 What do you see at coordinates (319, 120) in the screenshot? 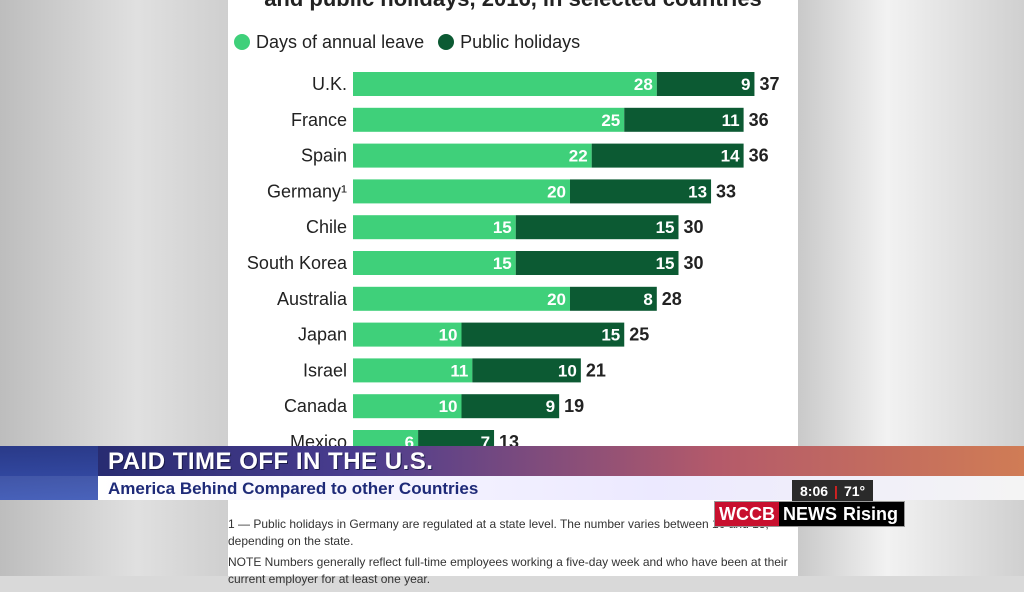
I see `category-label: France` at bounding box center [319, 120].